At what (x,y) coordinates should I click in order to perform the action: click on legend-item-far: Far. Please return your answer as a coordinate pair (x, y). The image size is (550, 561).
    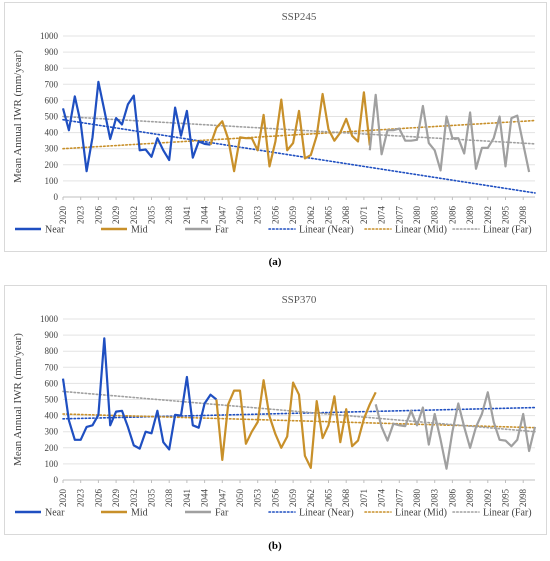
    Looking at the image, I should click on (207, 513).